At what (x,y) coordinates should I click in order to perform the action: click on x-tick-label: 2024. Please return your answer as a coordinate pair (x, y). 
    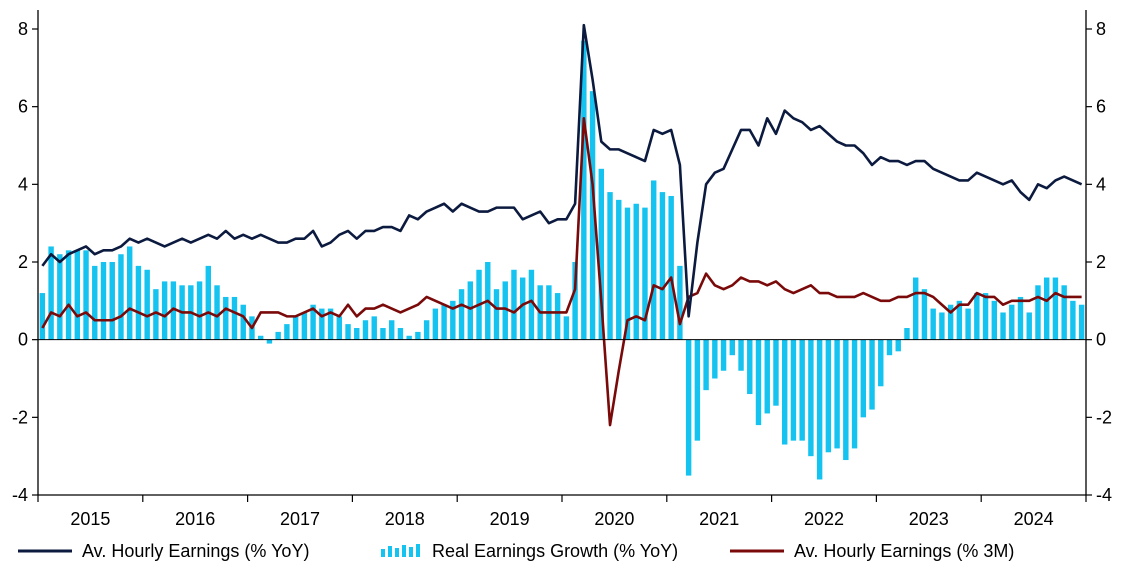
    Looking at the image, I should click on (1034, 519).